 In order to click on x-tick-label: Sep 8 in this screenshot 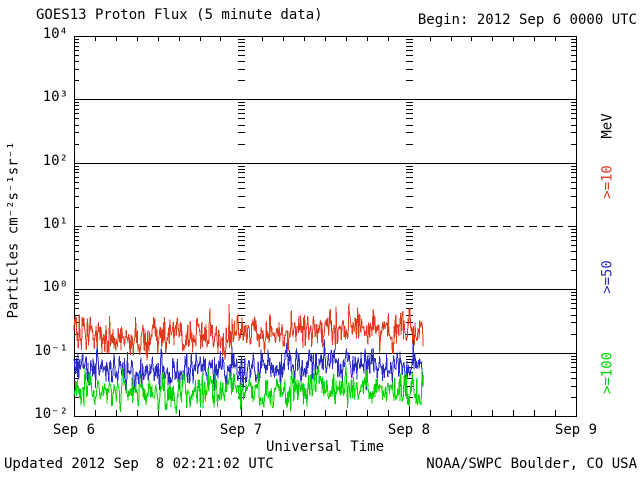, I will do `click(409, 430)`.